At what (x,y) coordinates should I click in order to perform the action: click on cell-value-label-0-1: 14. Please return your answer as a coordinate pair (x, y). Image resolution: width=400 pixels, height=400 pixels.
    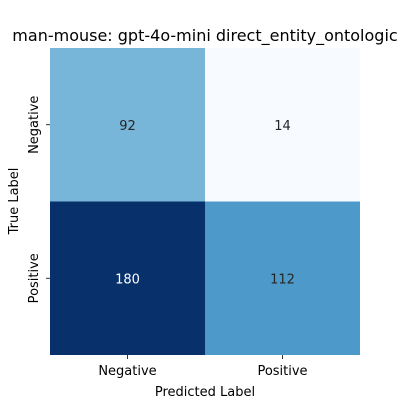
    Looking at the image, I should click on (282, 126).